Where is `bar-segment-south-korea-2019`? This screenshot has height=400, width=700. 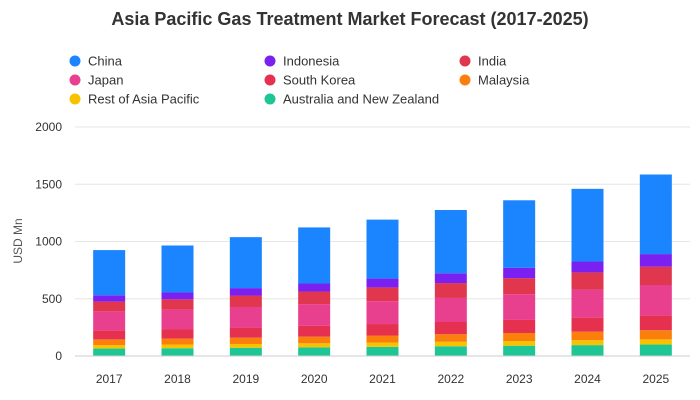 bar-segment-south-korea-2019 is located at coordinates (245, 332).